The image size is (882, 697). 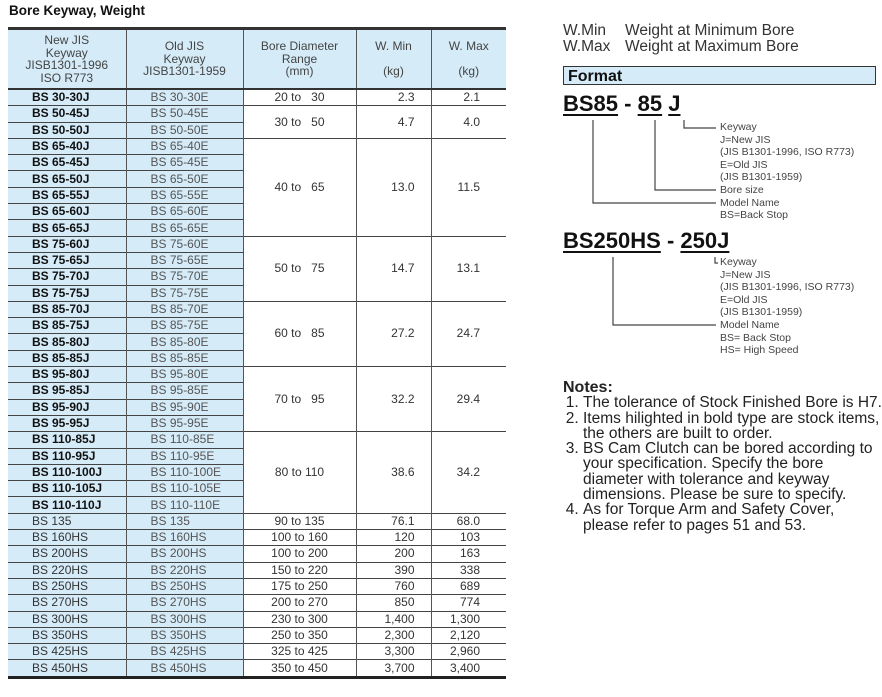 I want to click on weight-min: 1,400, so click(x=393, y=619).